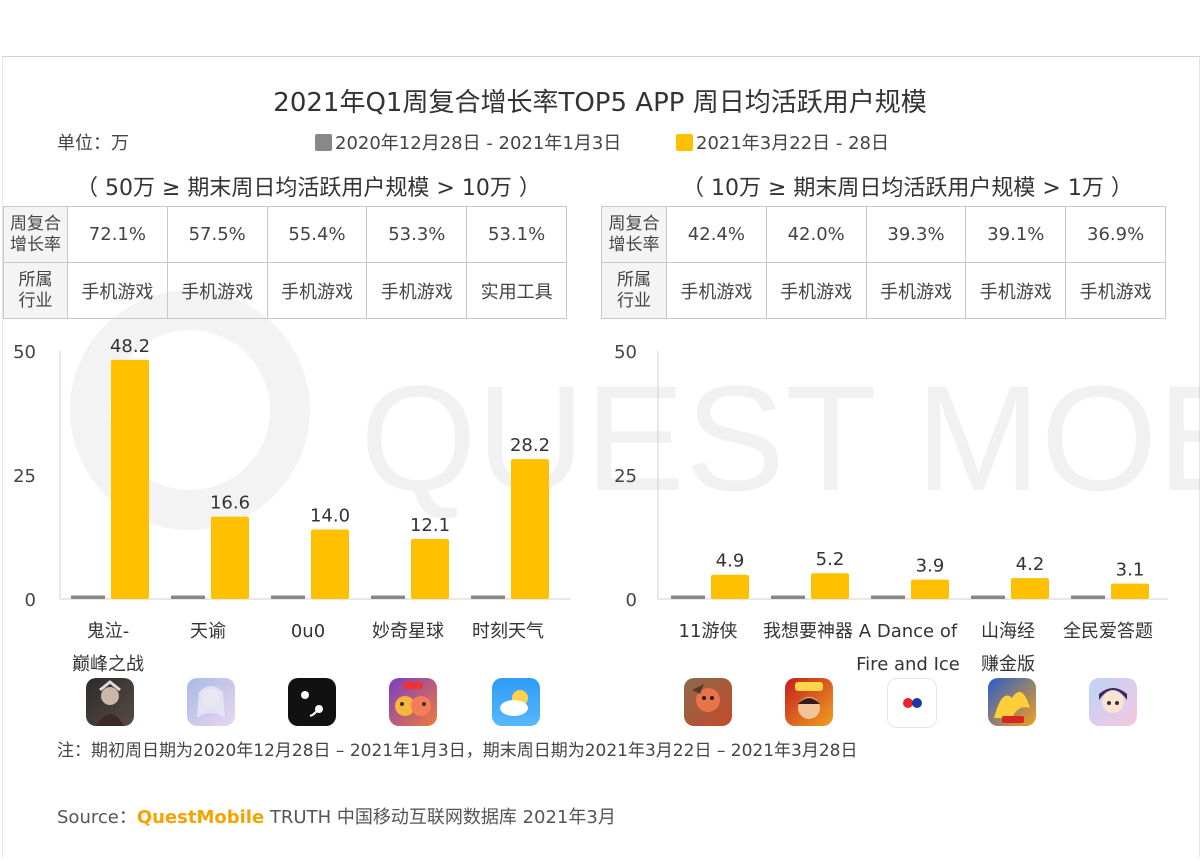 This screenshot has height=861, width=1200. What do you see at coordinates (413, 702) in the screenshot?
I see `miaoqi-planet-app-icon` at bounding box center [413, 702].